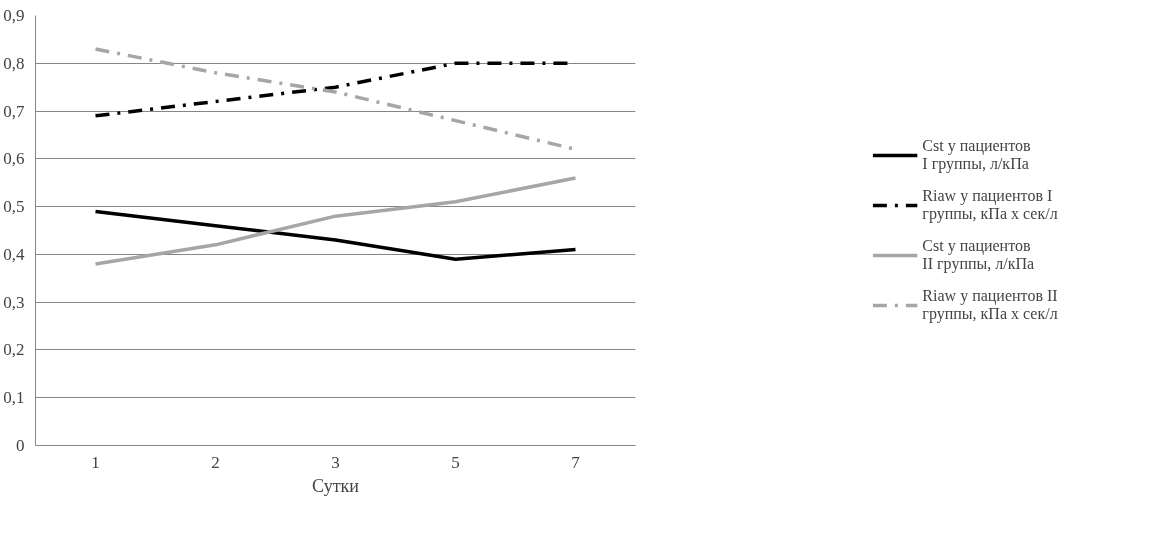  What do you see at coordinates (95, 462) in the screenshot?
I see `x-tick-label: 1` at bounding box center [95, 462].